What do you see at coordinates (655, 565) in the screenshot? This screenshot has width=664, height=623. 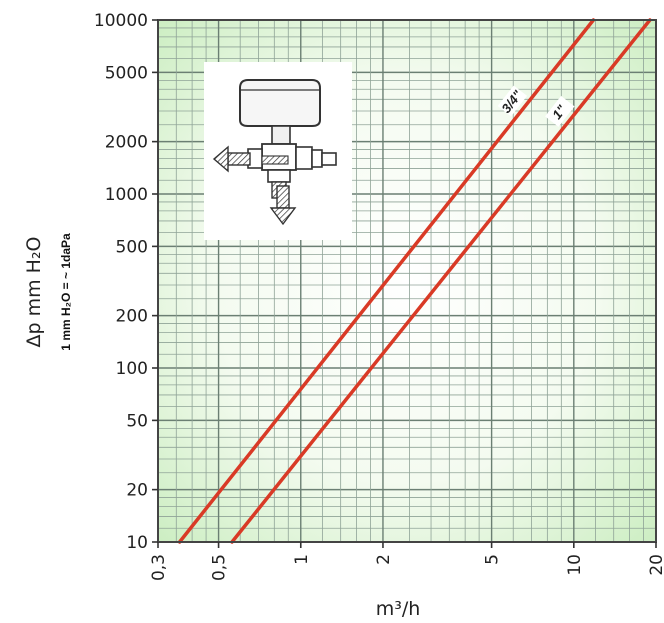 I see `x-tick-label: 20` at bounding box center [655, 565].